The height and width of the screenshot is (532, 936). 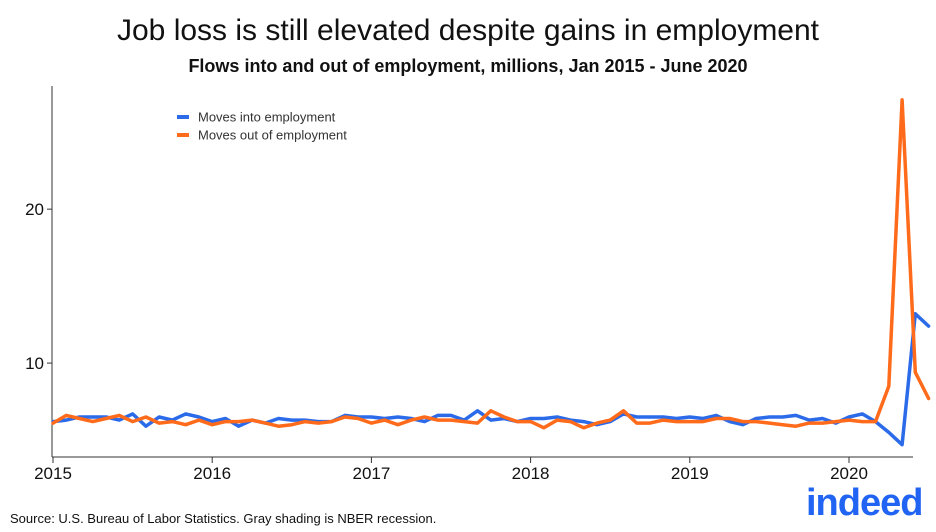 I want to click on x-tick-label: 2017, so click(x=371, y=473).